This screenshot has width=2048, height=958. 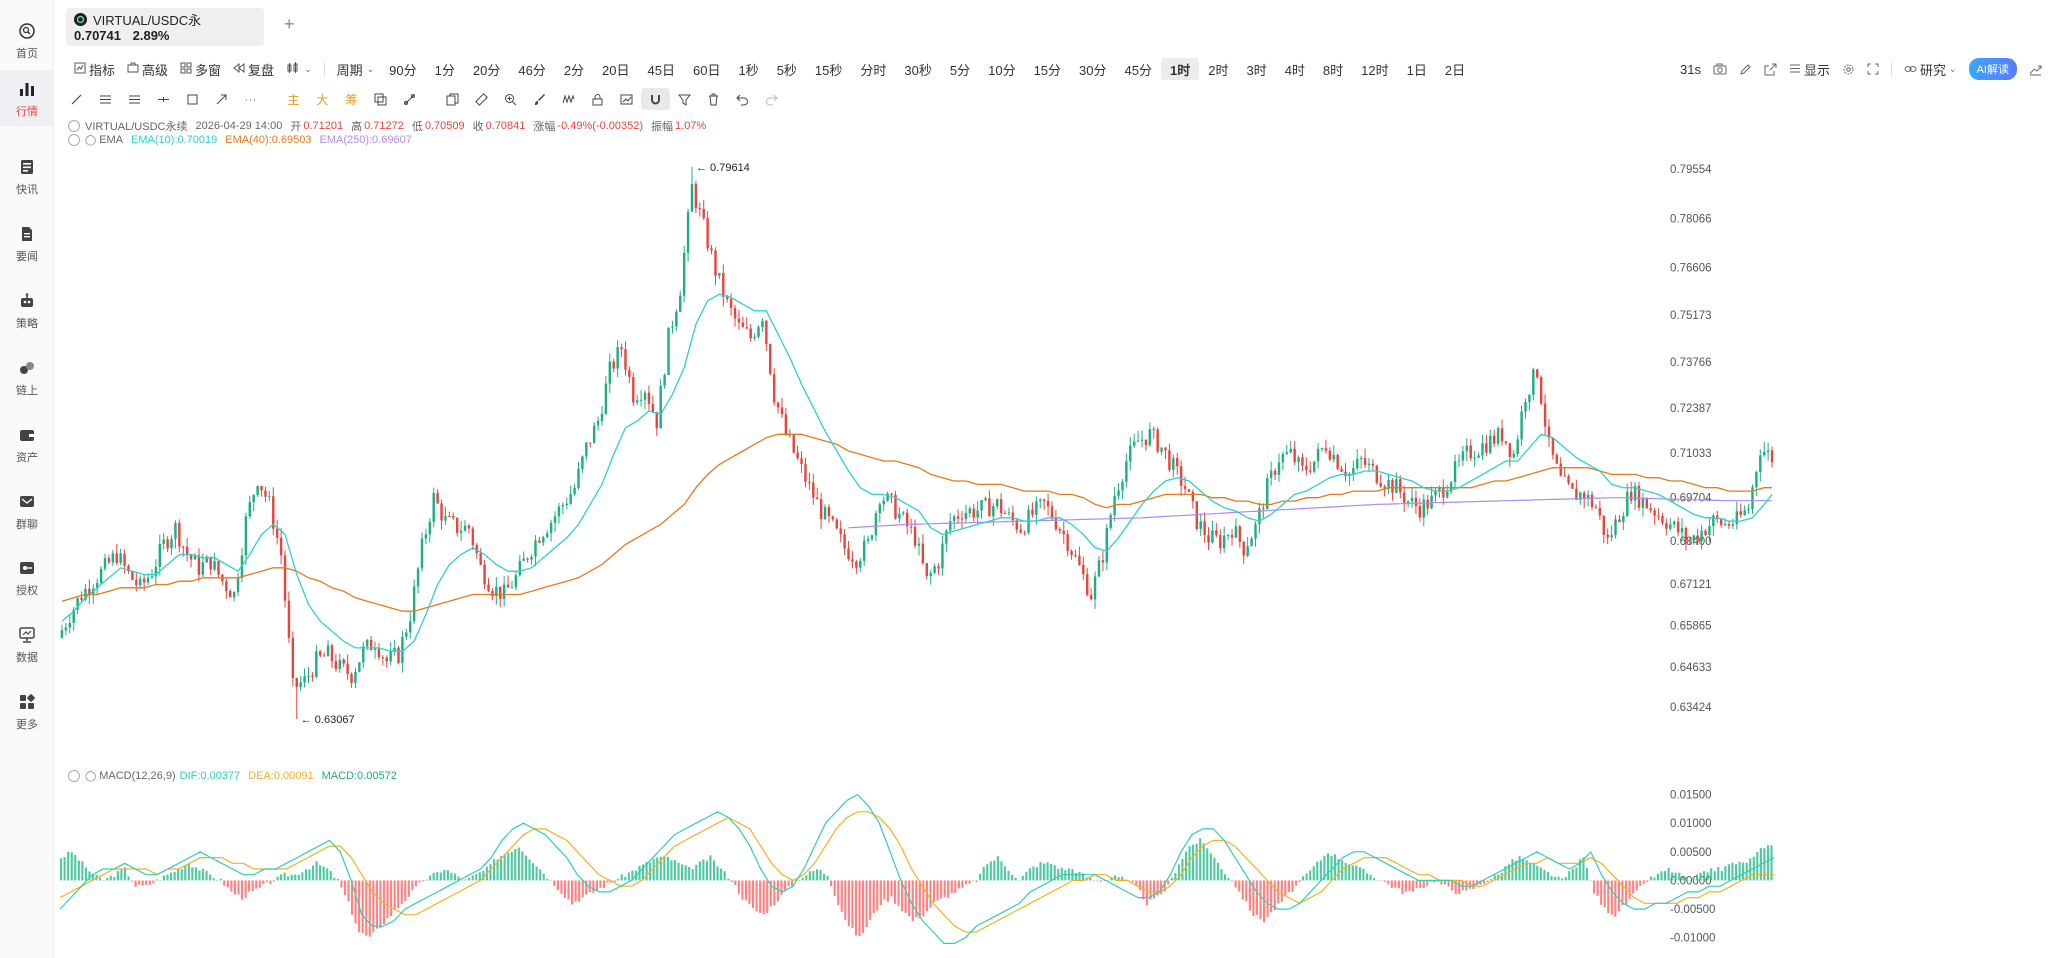 I want to click on arrow-tool-icon, so click(x=221, y=99).